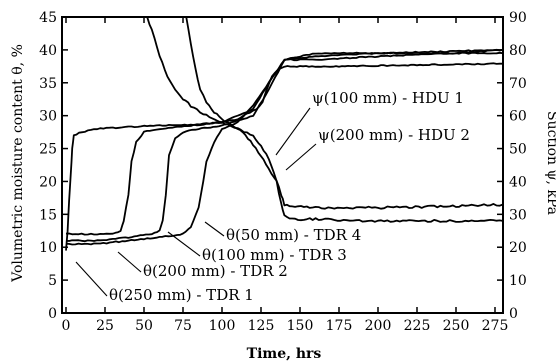  Describe the element at coordinates (518, 18) in the screenshot. I see `y-right-tick-label: 90` at that location.